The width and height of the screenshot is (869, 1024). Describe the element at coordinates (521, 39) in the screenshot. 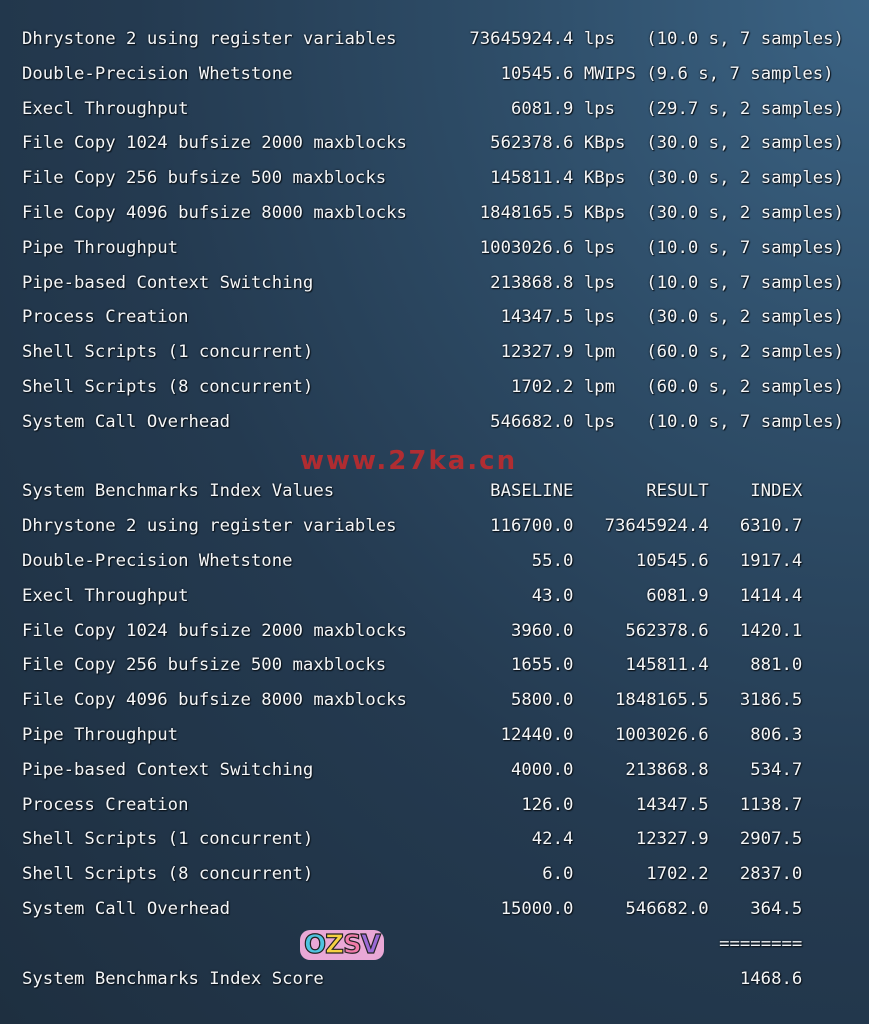

I see `test-value: 73645924.4` at that location.